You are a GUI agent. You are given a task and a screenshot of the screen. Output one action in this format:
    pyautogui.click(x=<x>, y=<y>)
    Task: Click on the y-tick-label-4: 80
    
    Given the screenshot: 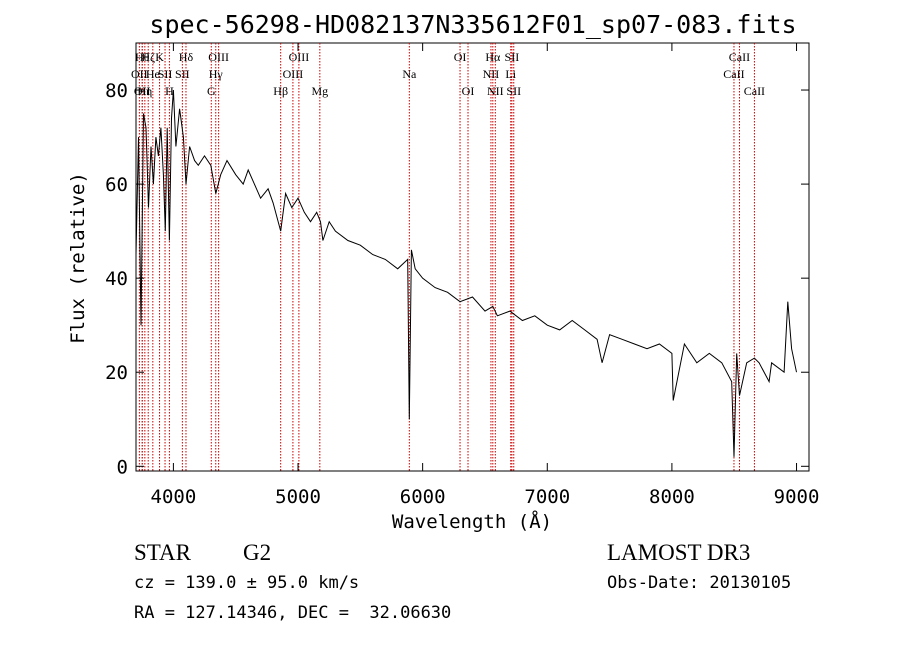 What is the action you would take?
    pyautogui.click(x=116, y=91)
    